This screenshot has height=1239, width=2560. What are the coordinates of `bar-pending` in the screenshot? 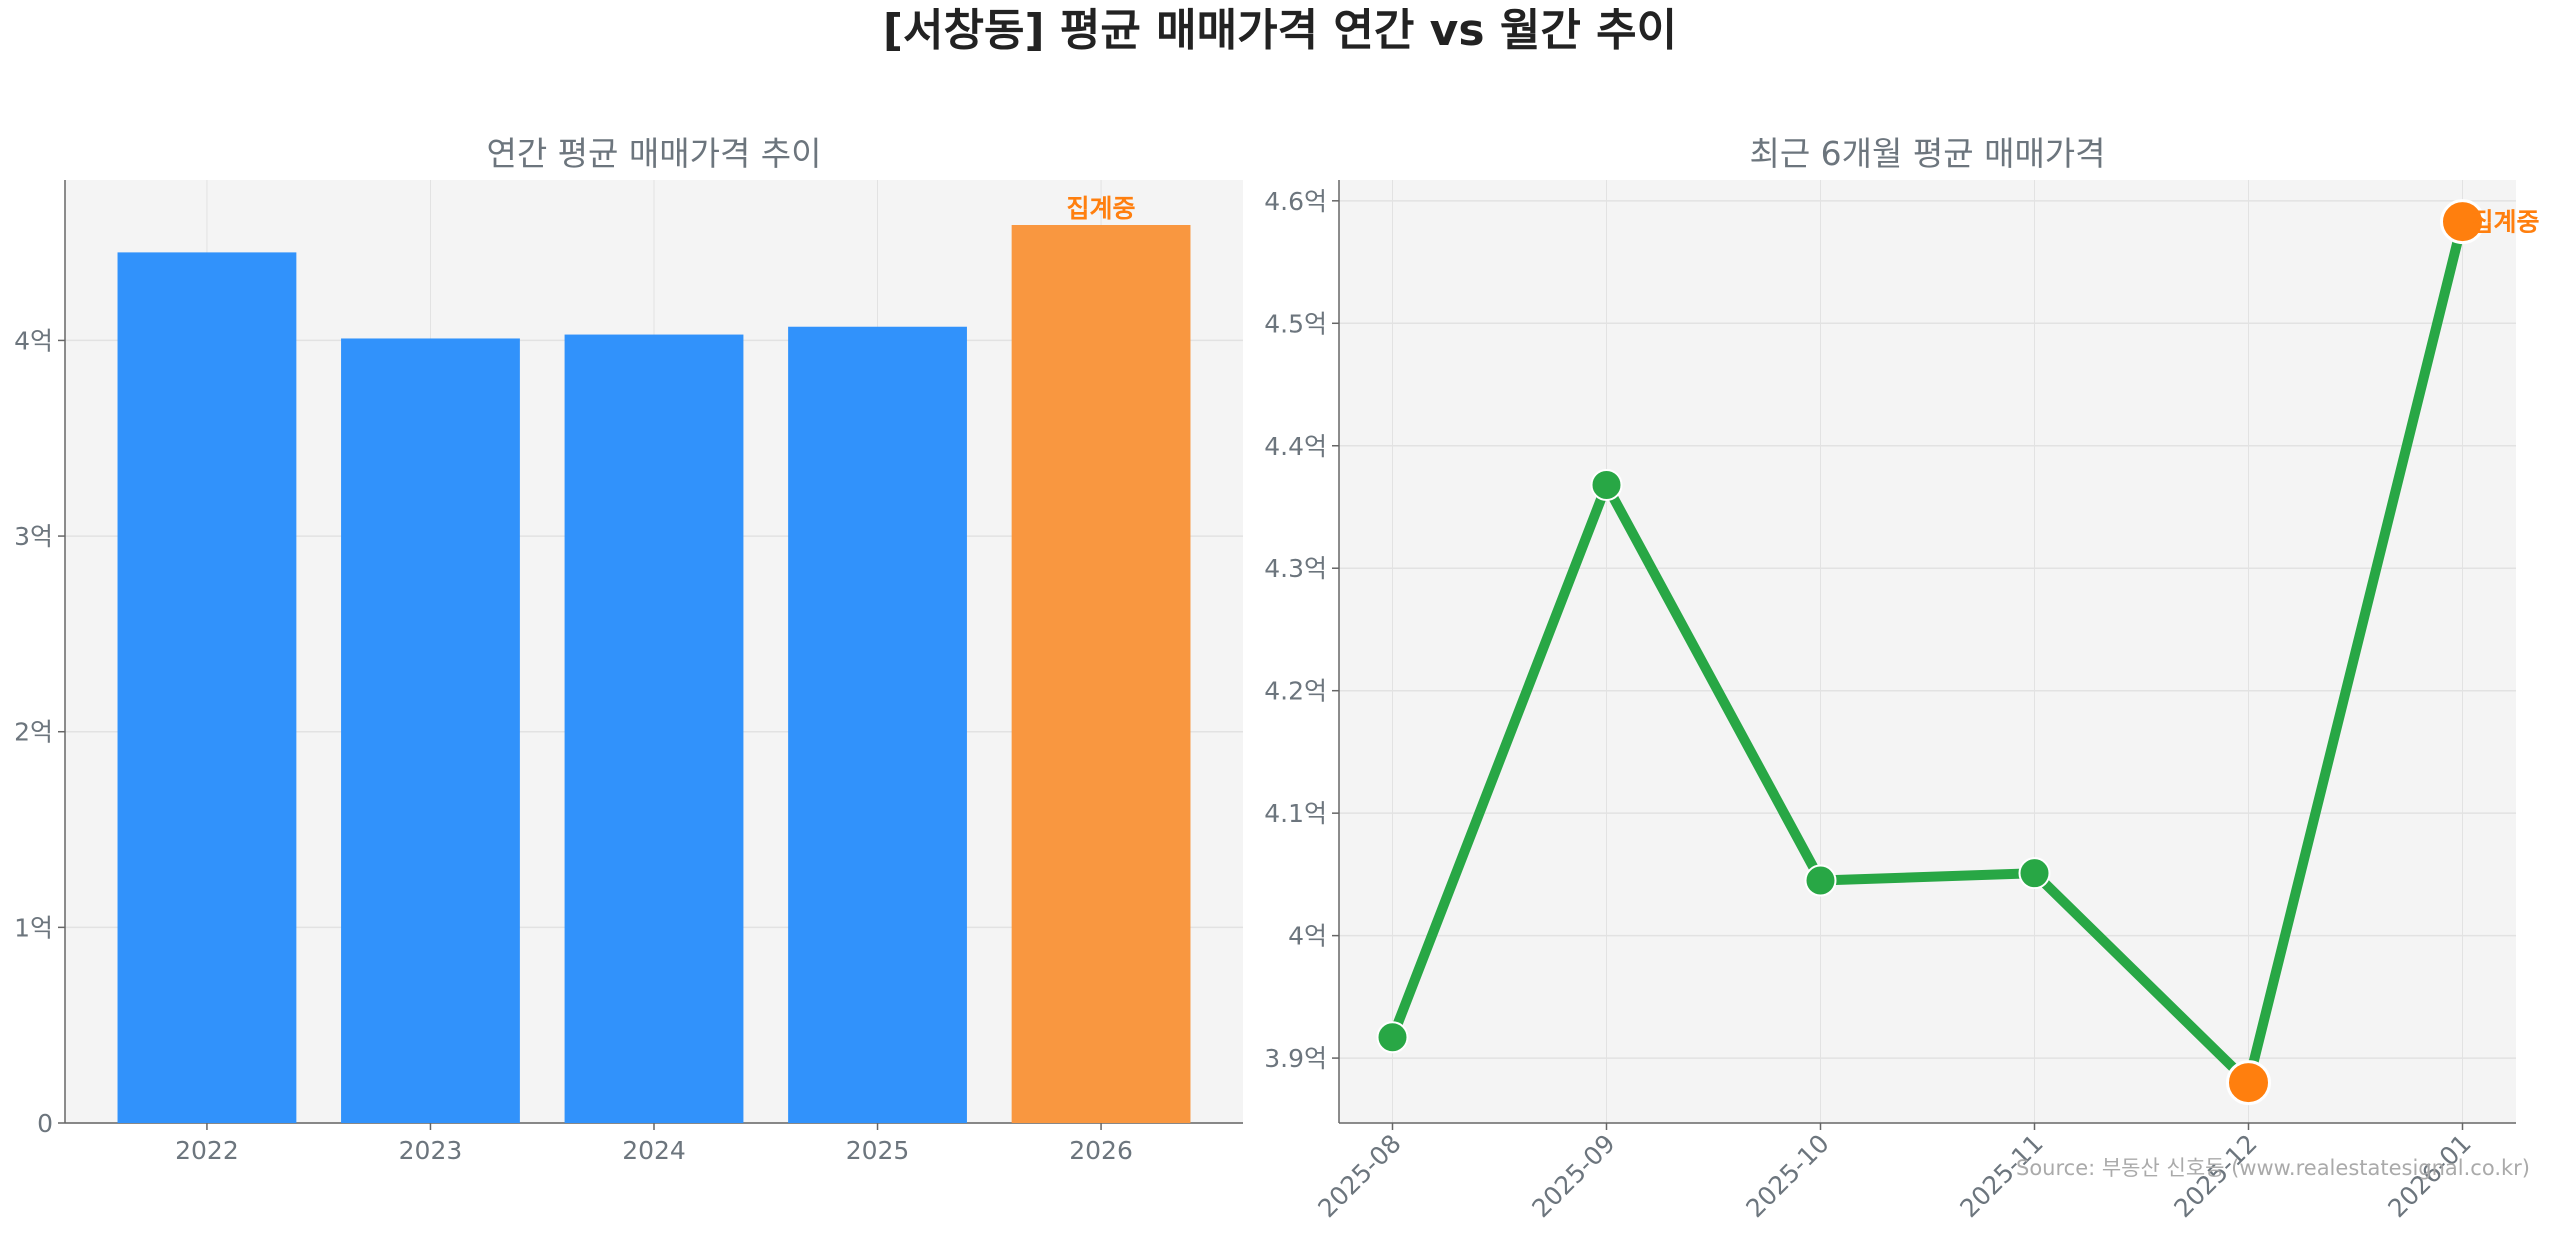 It's located at (1101, 673).